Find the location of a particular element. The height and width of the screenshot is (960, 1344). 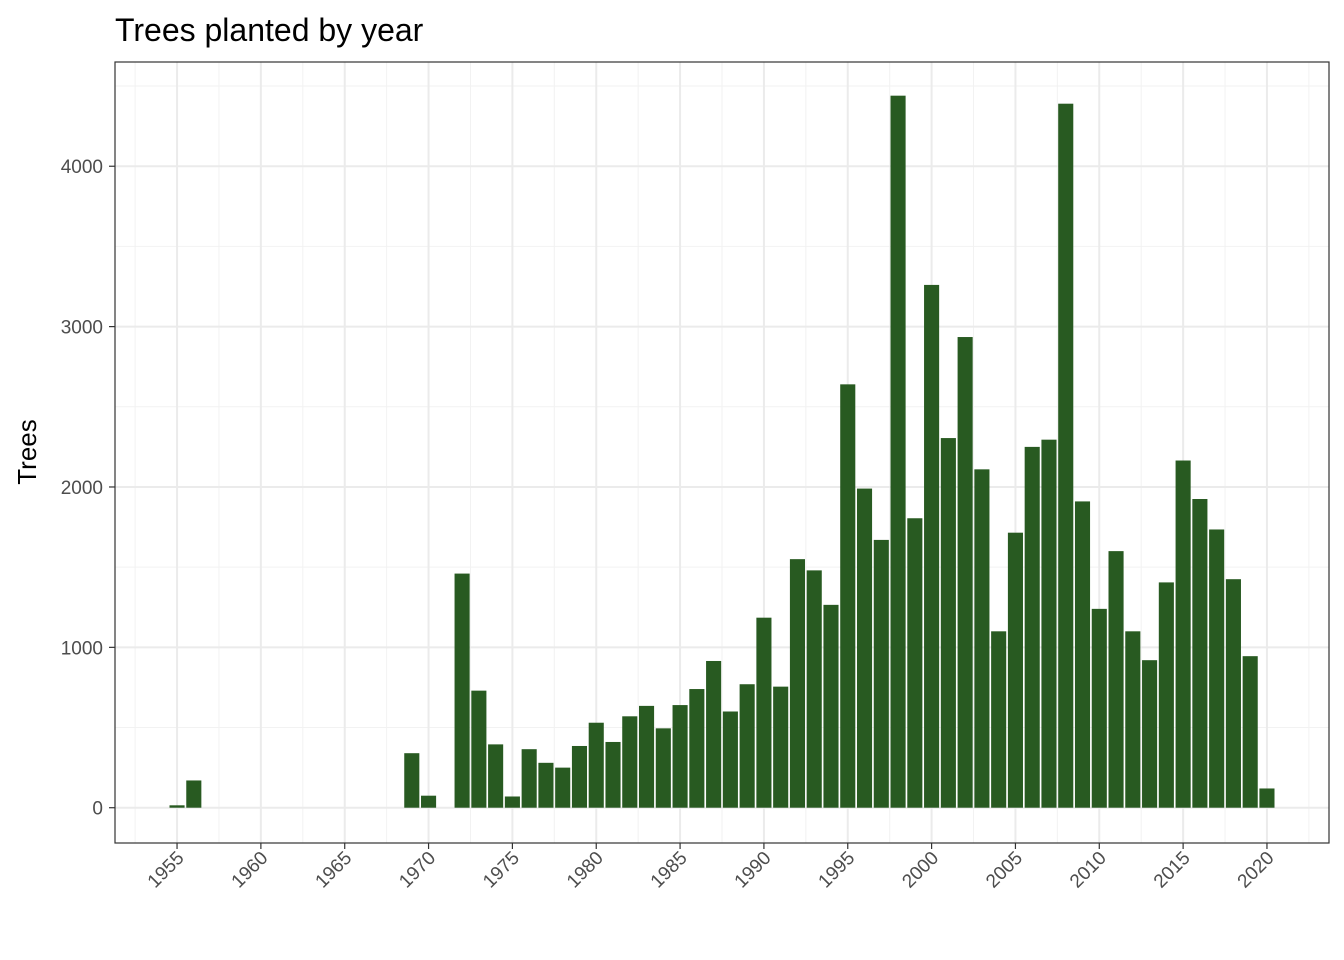

bar-1981 is located at coordinates (613, 774).